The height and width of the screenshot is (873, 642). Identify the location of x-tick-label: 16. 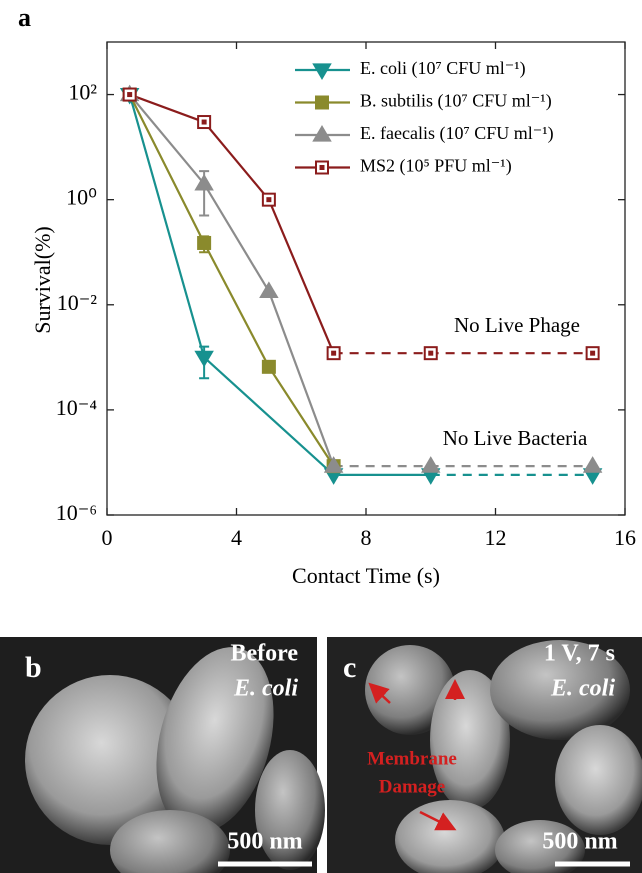
(625, 537).